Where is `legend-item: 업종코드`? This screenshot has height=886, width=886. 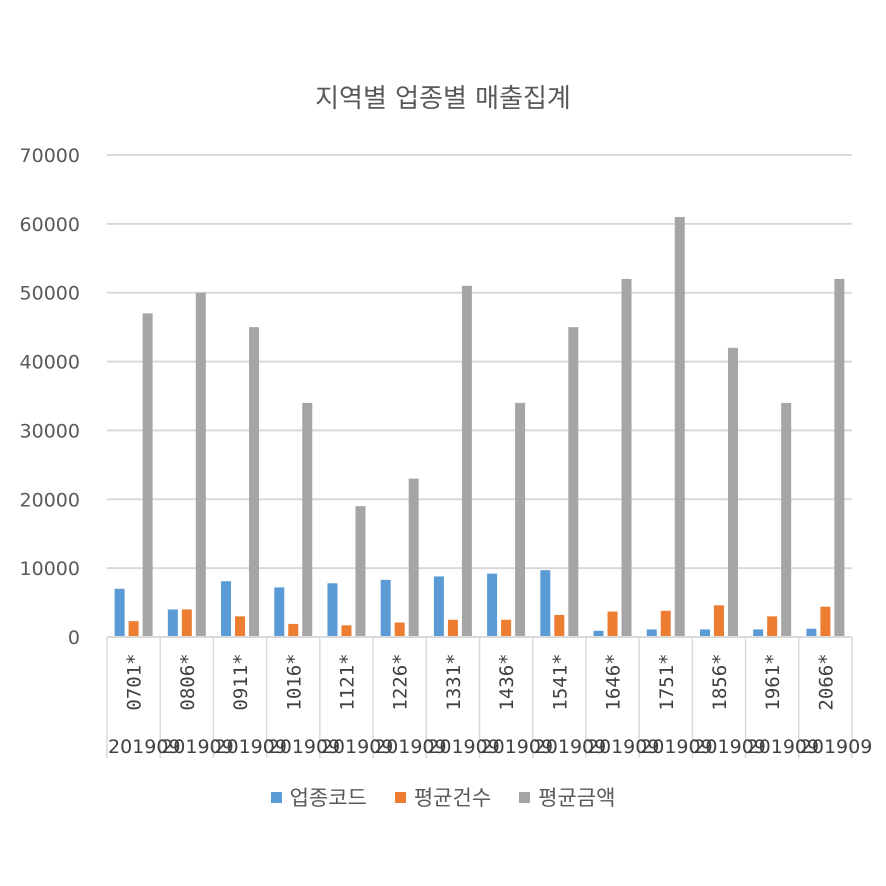 legend-item: 업종코드 is located at coordinates (318, 797).